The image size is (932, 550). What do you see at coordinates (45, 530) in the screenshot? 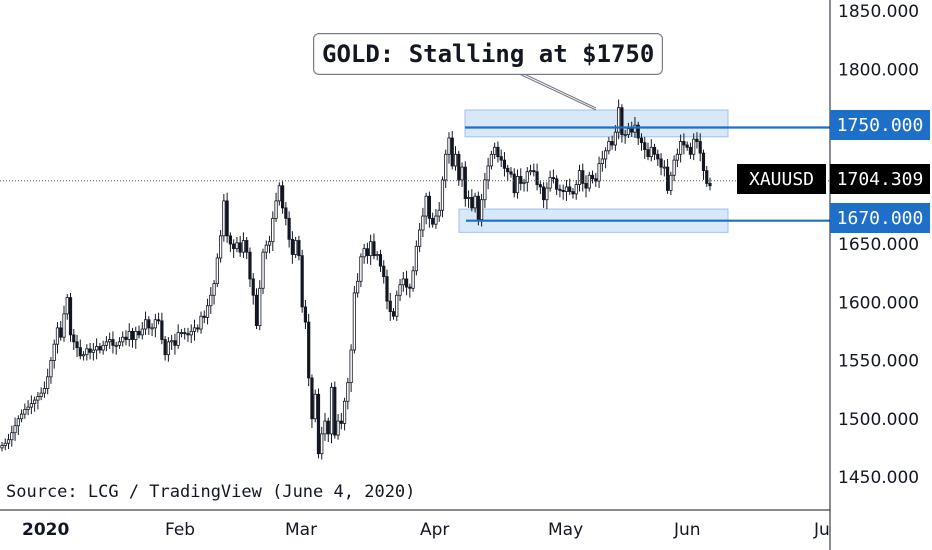
I see `x-tick-label: 2020` at bounding box center [45, 530].